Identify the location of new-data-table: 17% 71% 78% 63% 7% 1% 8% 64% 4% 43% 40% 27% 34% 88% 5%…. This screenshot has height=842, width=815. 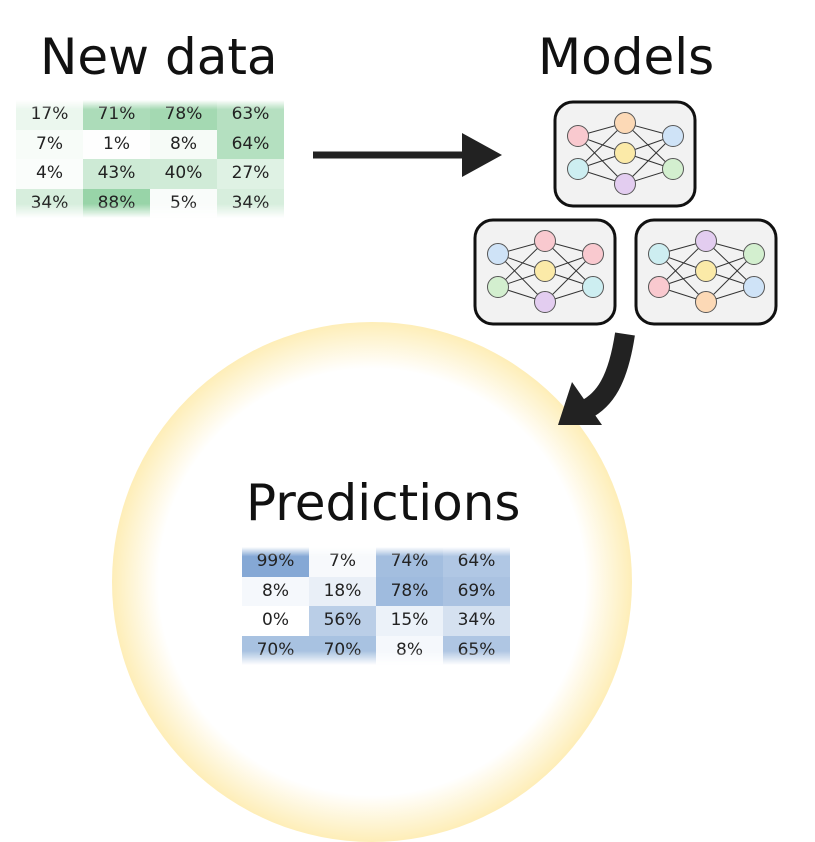
(150, 159).